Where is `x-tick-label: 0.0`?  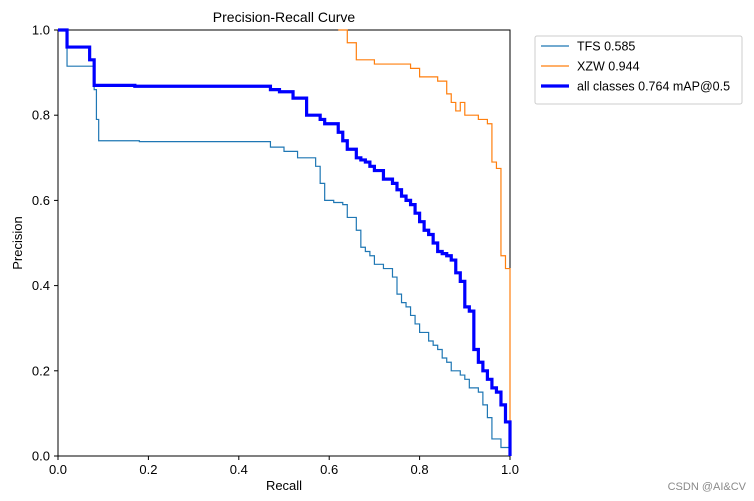 x-tick-label: 0.0 is located at coordinates (58, 469).